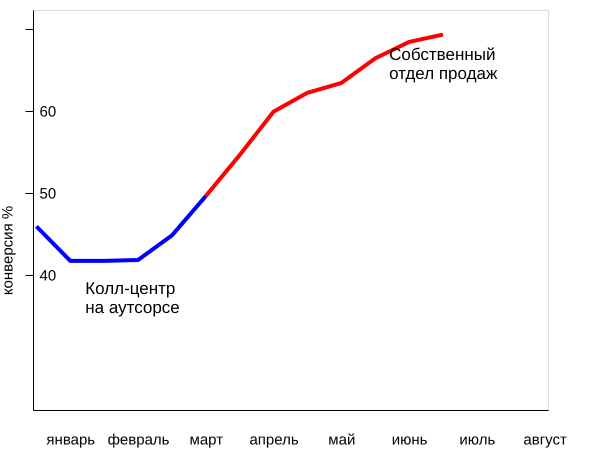 Image resolution: width=600 pixels, height=453 pixels. What do you see at coordinates (207, 440) in the screenshot?
I see `x-tick-label: март` at bounding box center [207, 440].